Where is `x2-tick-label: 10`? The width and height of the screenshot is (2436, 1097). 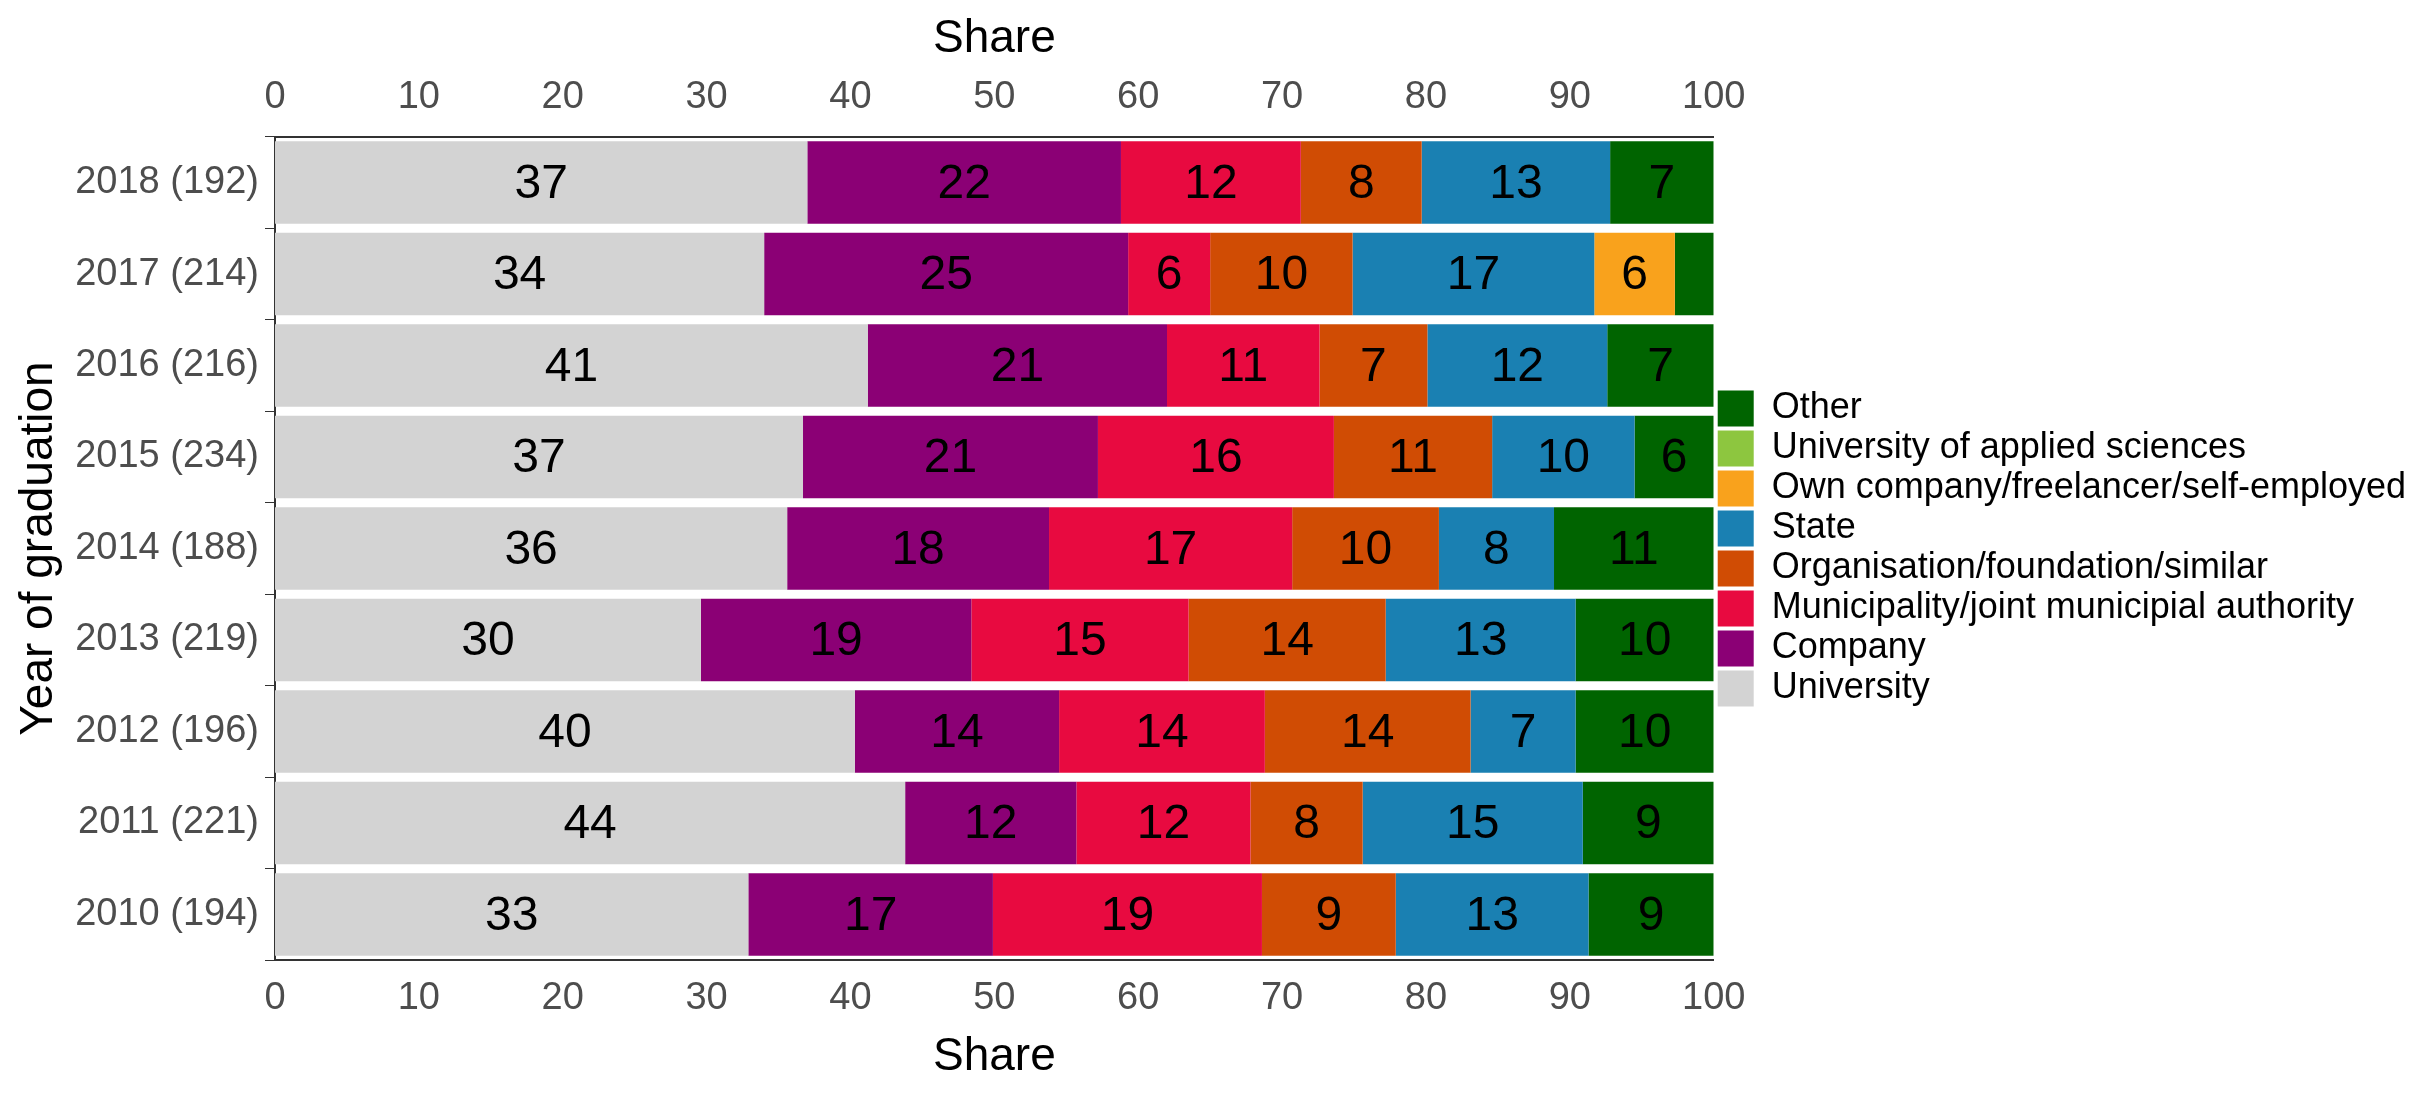 x2-tick-label: 10 is located at coordinates (419, 95).